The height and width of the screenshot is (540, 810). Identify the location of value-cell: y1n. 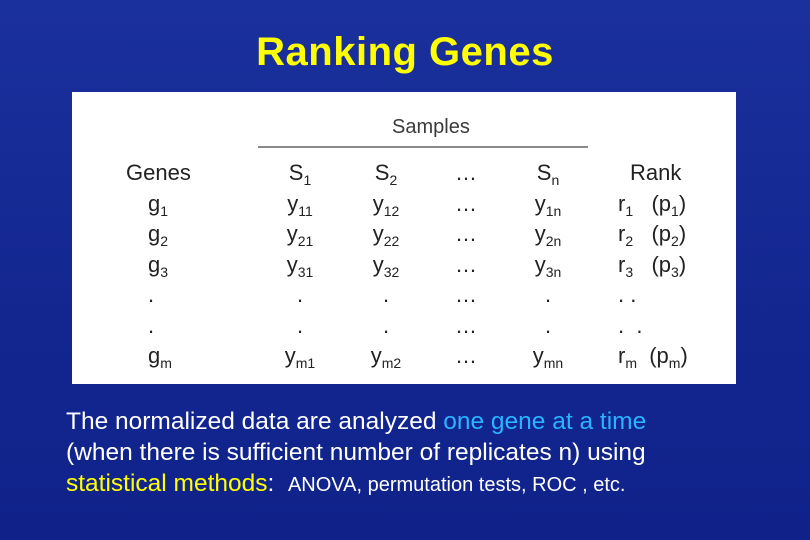
(548, 204).